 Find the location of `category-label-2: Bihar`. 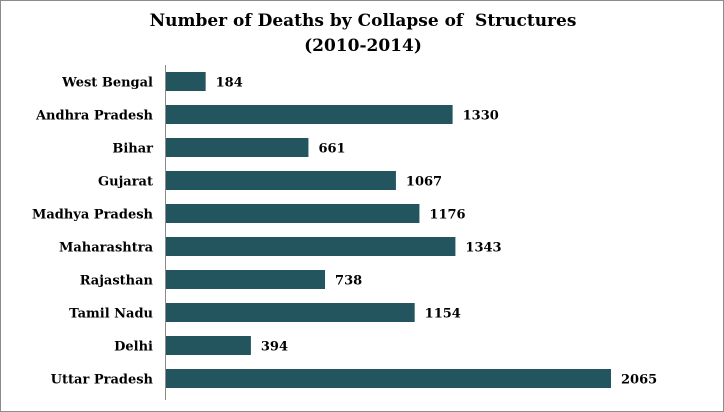

category-label-2: Bihar is located at coordinates (132, 149).